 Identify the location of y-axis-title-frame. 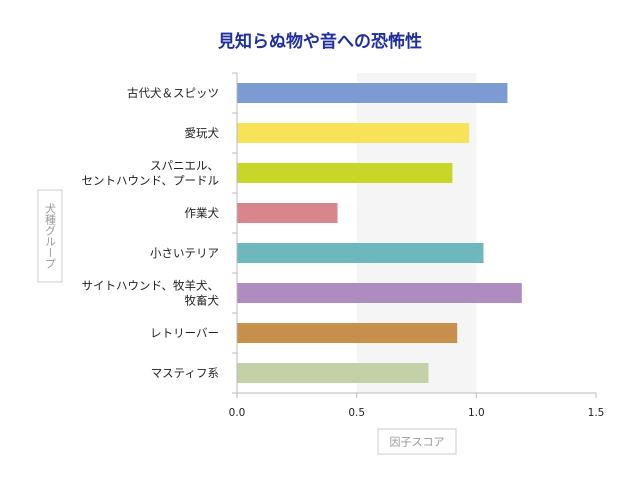
(50, 236).